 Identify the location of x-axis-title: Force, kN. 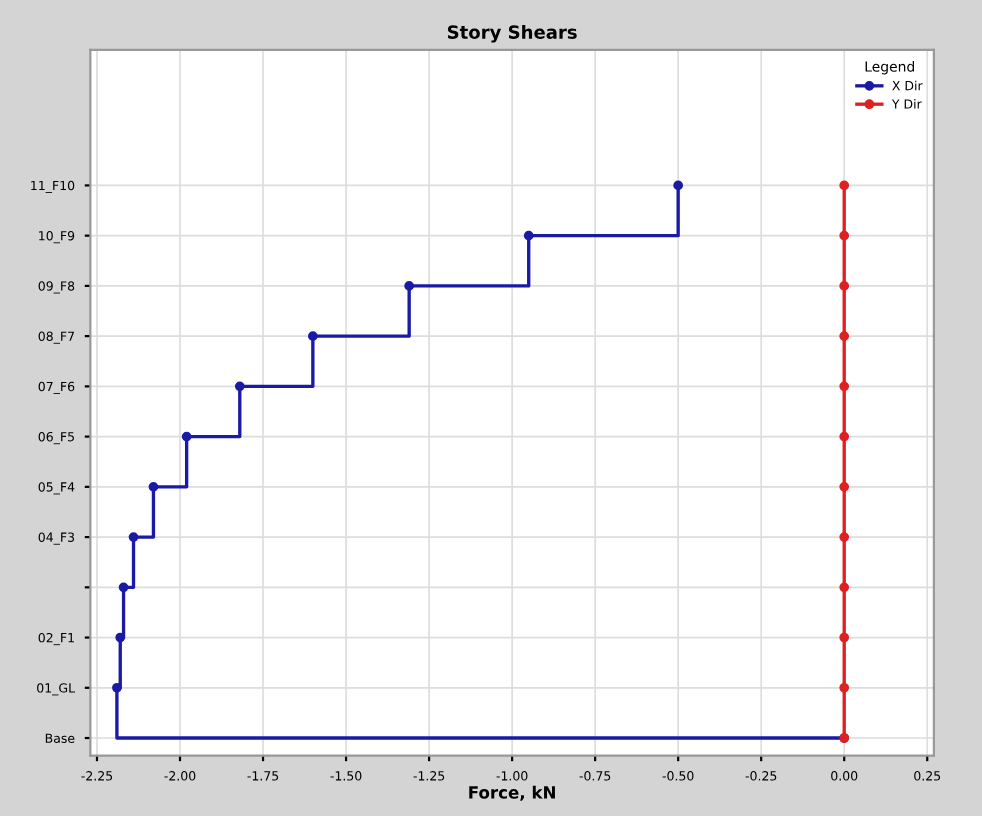
(512, 793).